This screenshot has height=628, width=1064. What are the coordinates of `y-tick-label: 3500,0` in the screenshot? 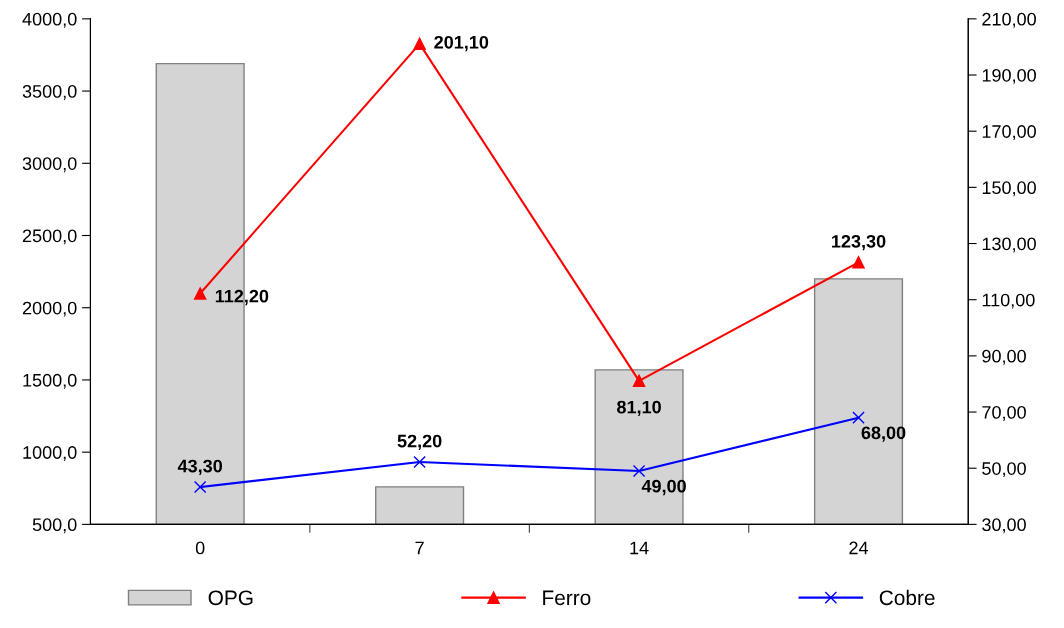 It's located at (49, 92).